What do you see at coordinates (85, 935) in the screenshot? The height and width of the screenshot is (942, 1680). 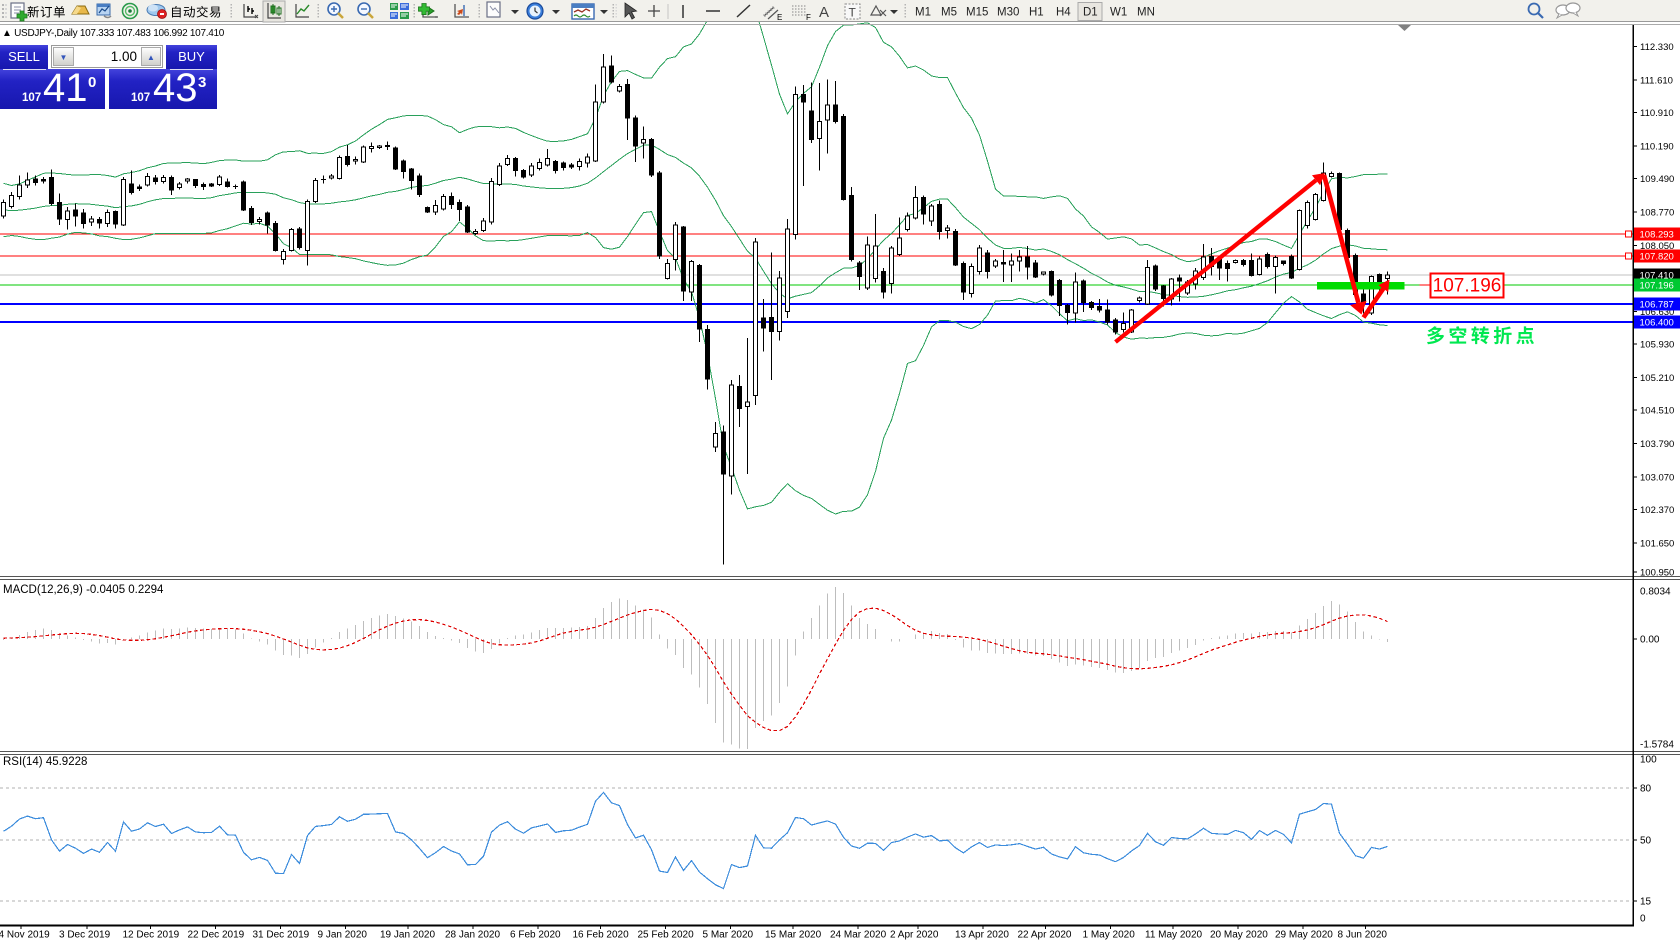 I see `svg-text: 3 Dec 2019` at bounding box center [85, 935].